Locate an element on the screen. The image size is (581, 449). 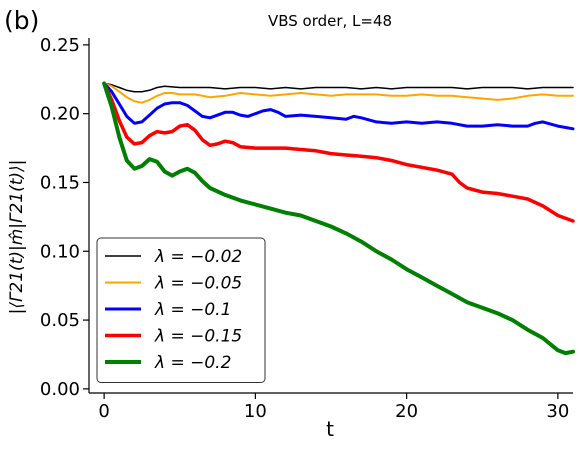
panel-label: (b) is located at coordinates (22, 20).